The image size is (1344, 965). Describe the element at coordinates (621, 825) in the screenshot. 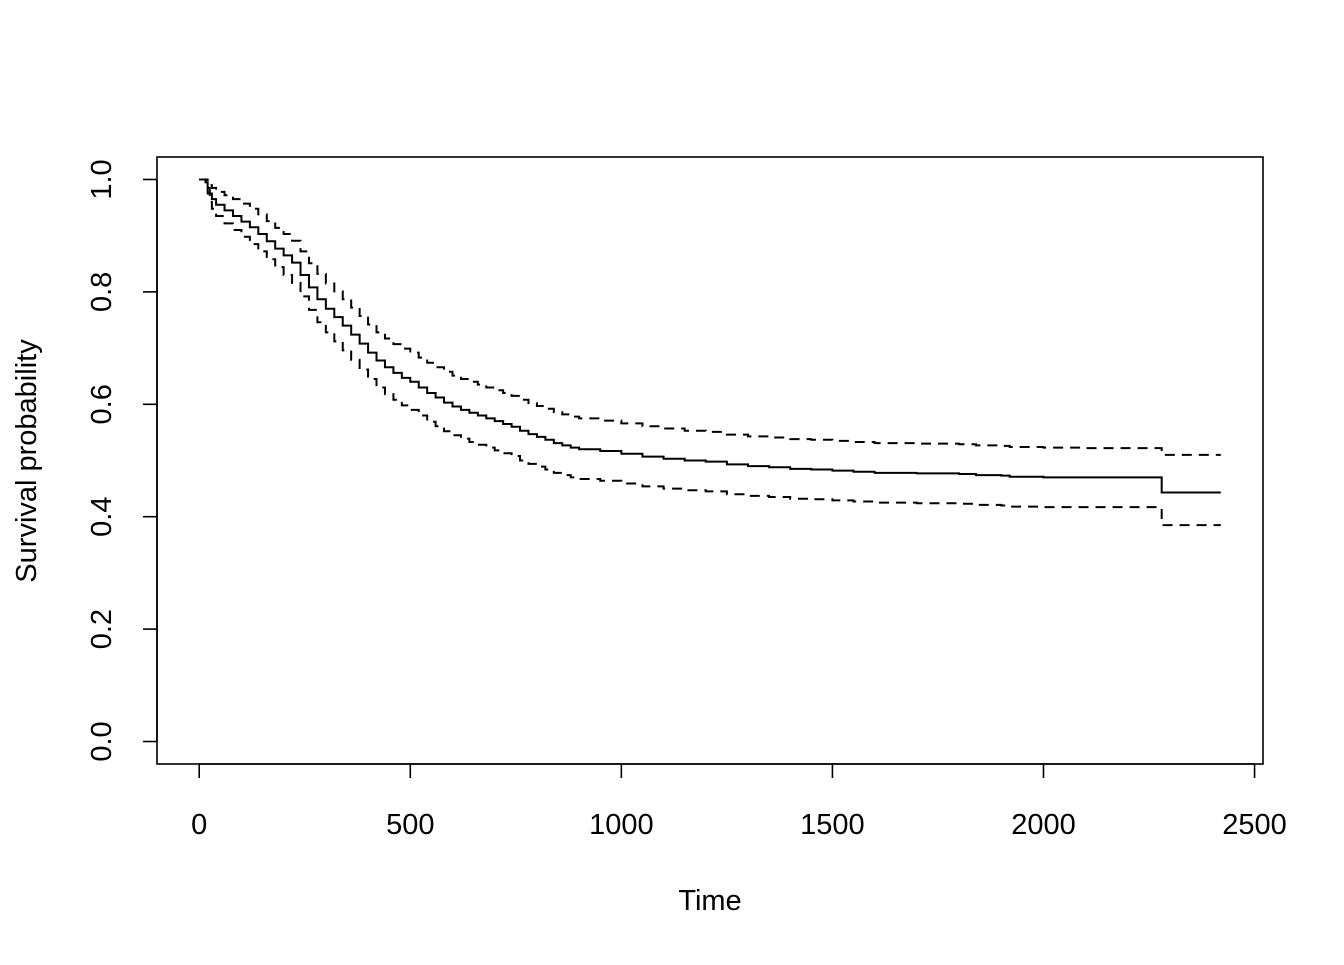

I see `x-tick-label: 1000` at that location.